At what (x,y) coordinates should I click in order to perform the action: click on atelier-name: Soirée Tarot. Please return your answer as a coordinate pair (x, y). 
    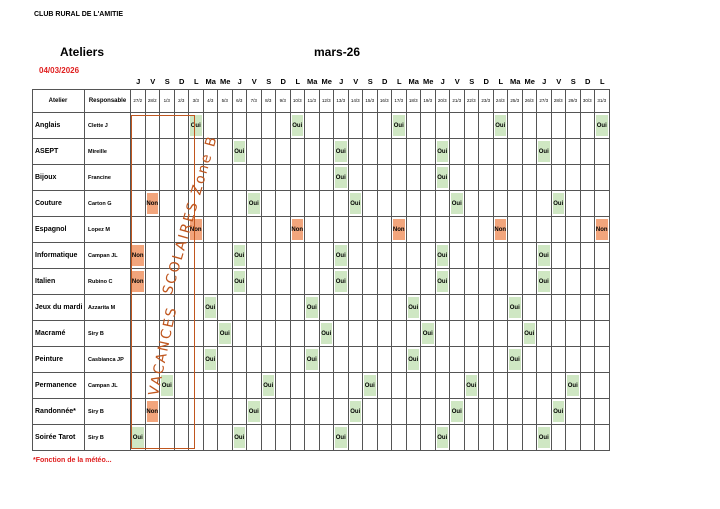
    Looking at the image, I should click on (58, 438).